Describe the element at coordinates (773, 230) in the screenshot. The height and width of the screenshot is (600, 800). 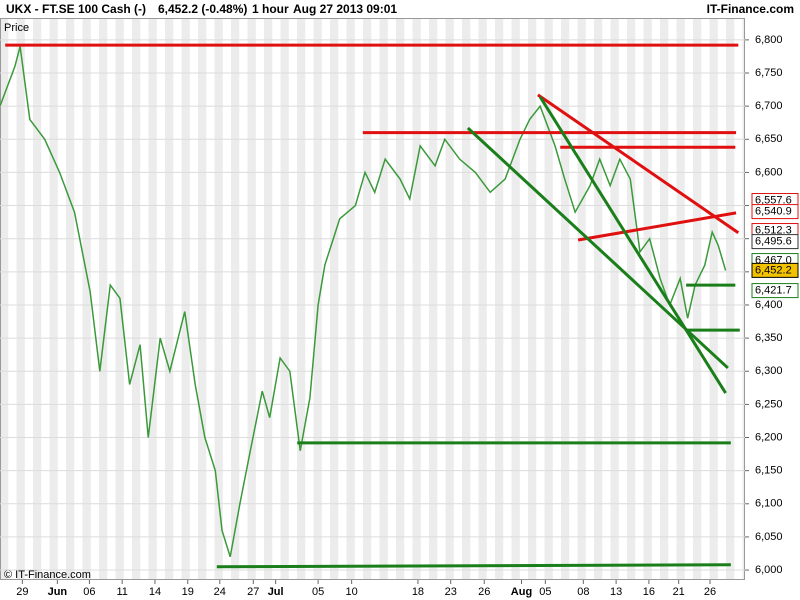
I see `price-tag-label: 6,512.3` at that location.